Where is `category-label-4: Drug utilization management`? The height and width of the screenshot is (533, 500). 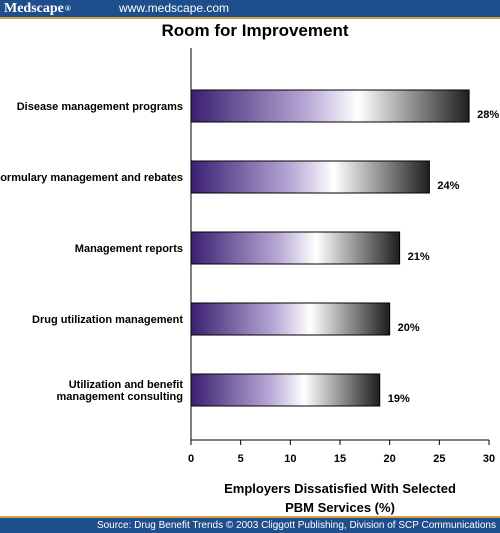
category-label-4: Drug utilization management is located at coordinates (107, 320).